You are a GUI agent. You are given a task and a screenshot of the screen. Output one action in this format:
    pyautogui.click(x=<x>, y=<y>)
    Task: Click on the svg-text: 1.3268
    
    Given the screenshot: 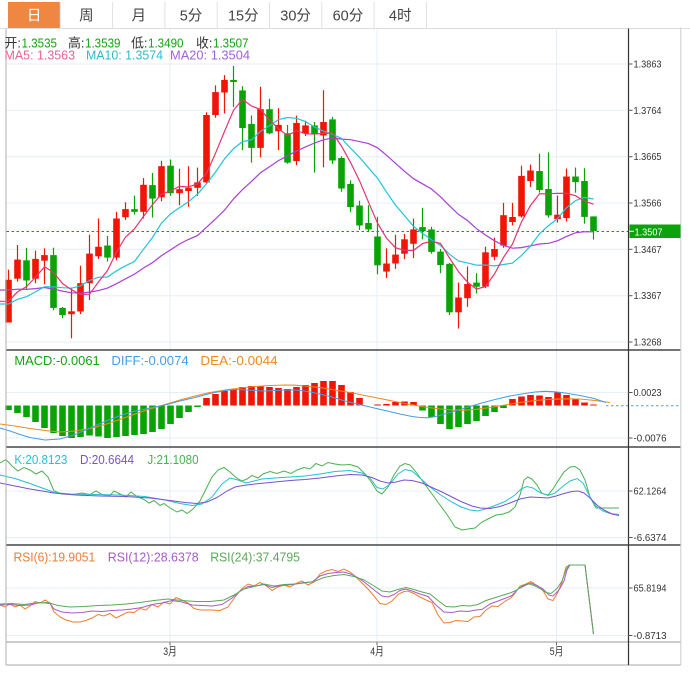 What is the action you would take?
    pyautogui.click(x=648, y=343)
    